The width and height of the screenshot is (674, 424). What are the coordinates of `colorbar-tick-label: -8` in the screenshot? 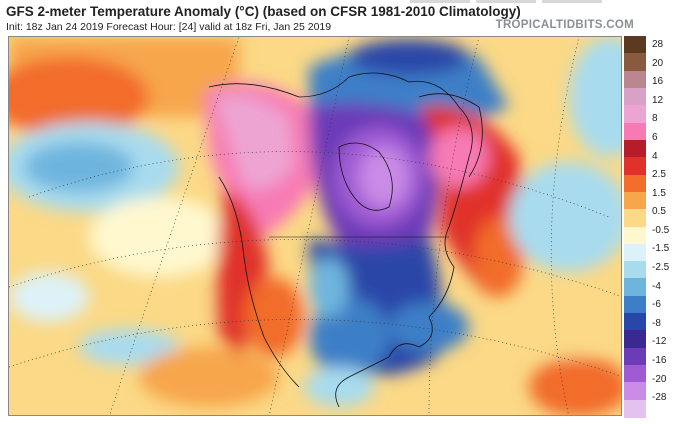 It's located at (656, 323).